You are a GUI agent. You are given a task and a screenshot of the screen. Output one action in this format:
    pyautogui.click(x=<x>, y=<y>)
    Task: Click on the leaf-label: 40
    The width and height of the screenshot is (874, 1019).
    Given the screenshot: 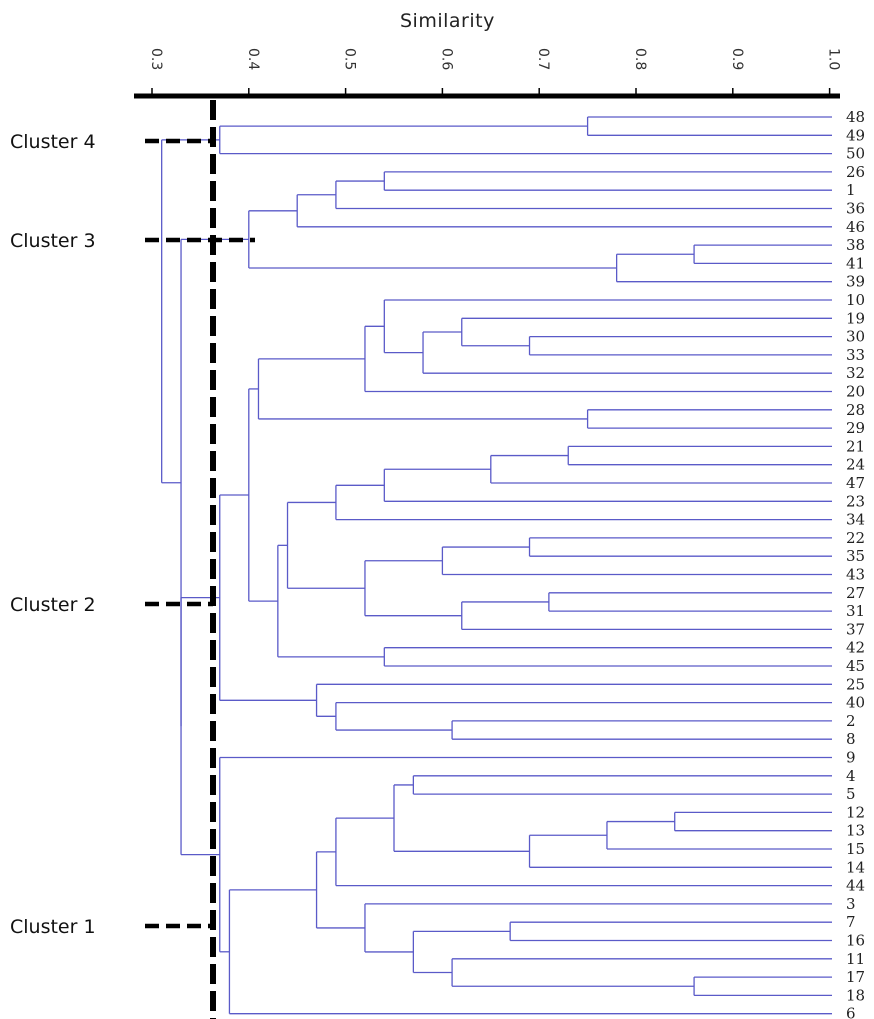 What is the action you would take?
    pyautogui.click(x=855, y=703)
    